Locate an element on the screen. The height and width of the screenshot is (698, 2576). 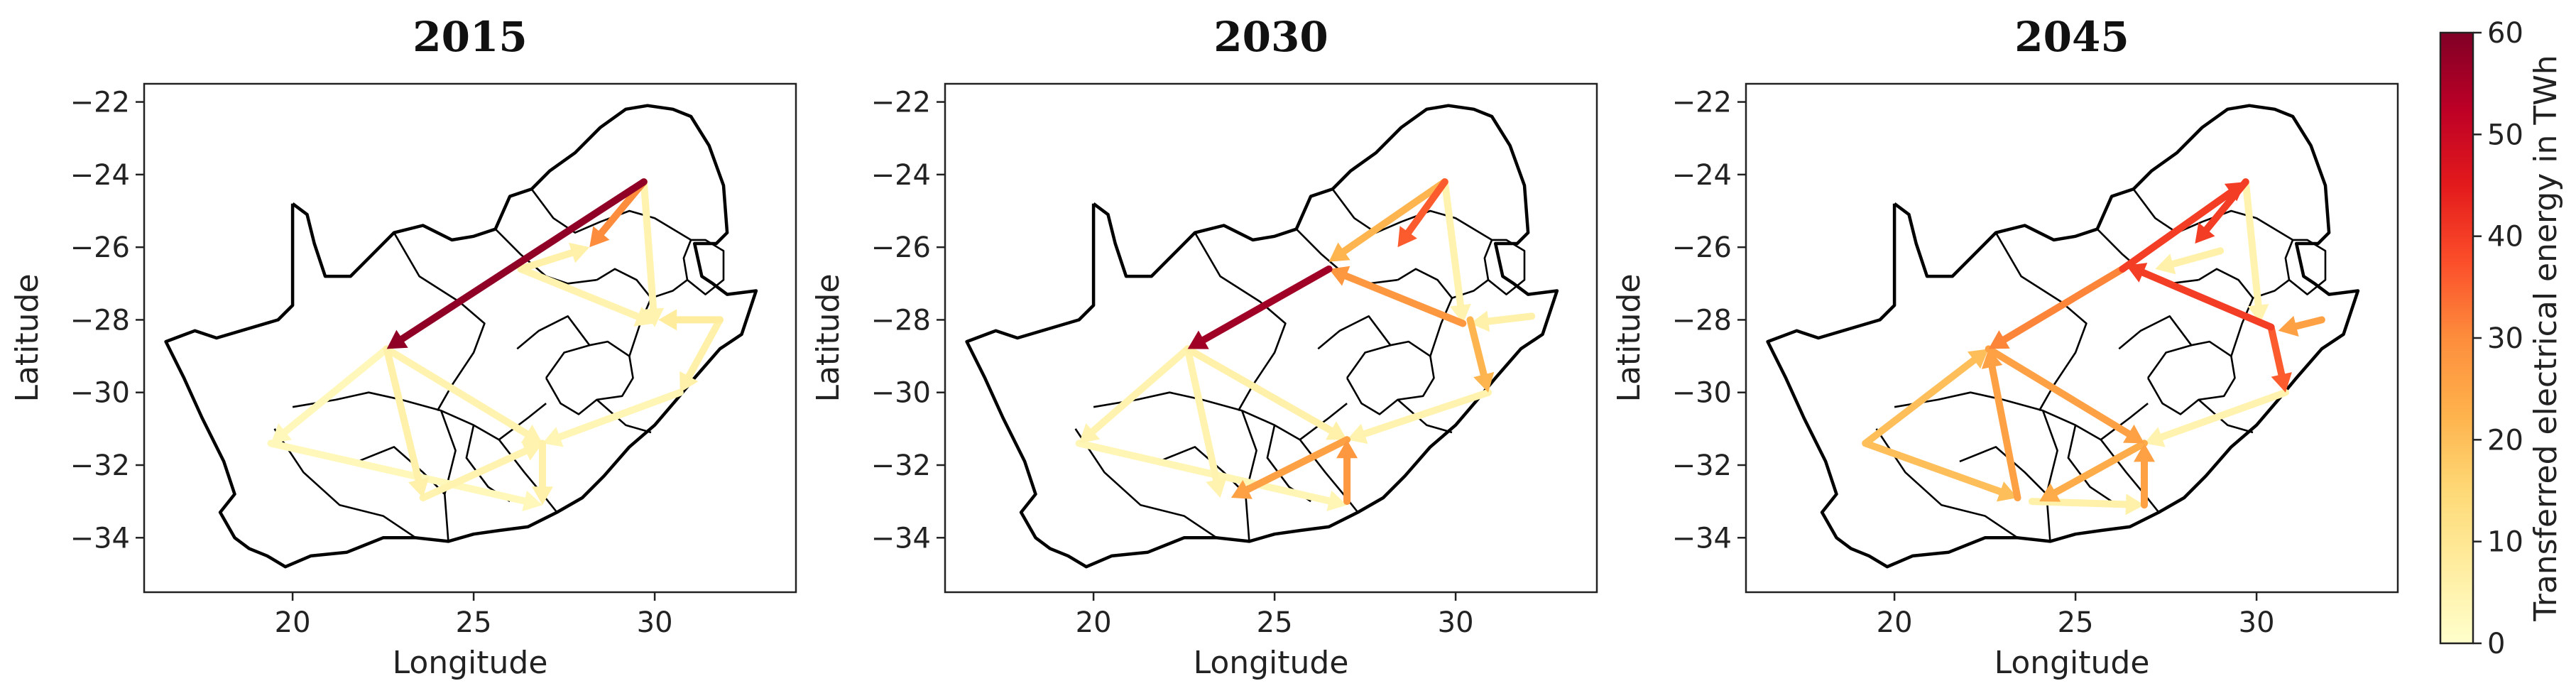
panel-title: 2030 is located at coordinates (1270, 37).